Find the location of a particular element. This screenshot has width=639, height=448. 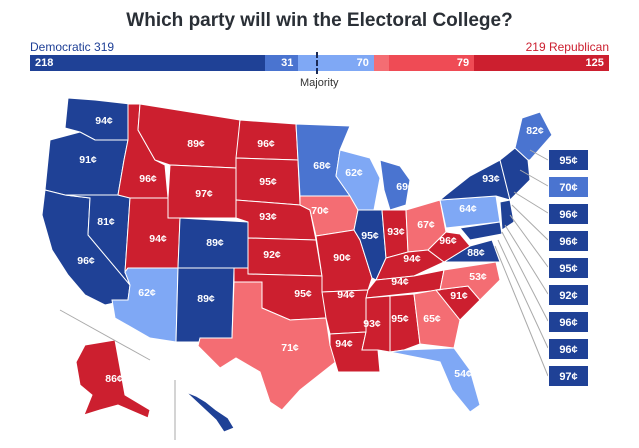

bar-segment-likely_rep: 79 is located at coordinates (431, 63).